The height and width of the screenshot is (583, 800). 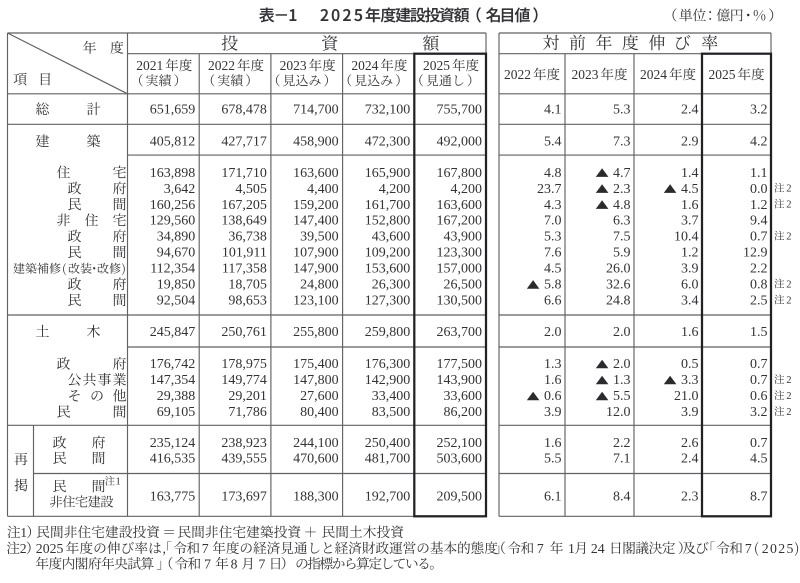 I want to click on svg-text: 4.3, so click(x=553, y=205).